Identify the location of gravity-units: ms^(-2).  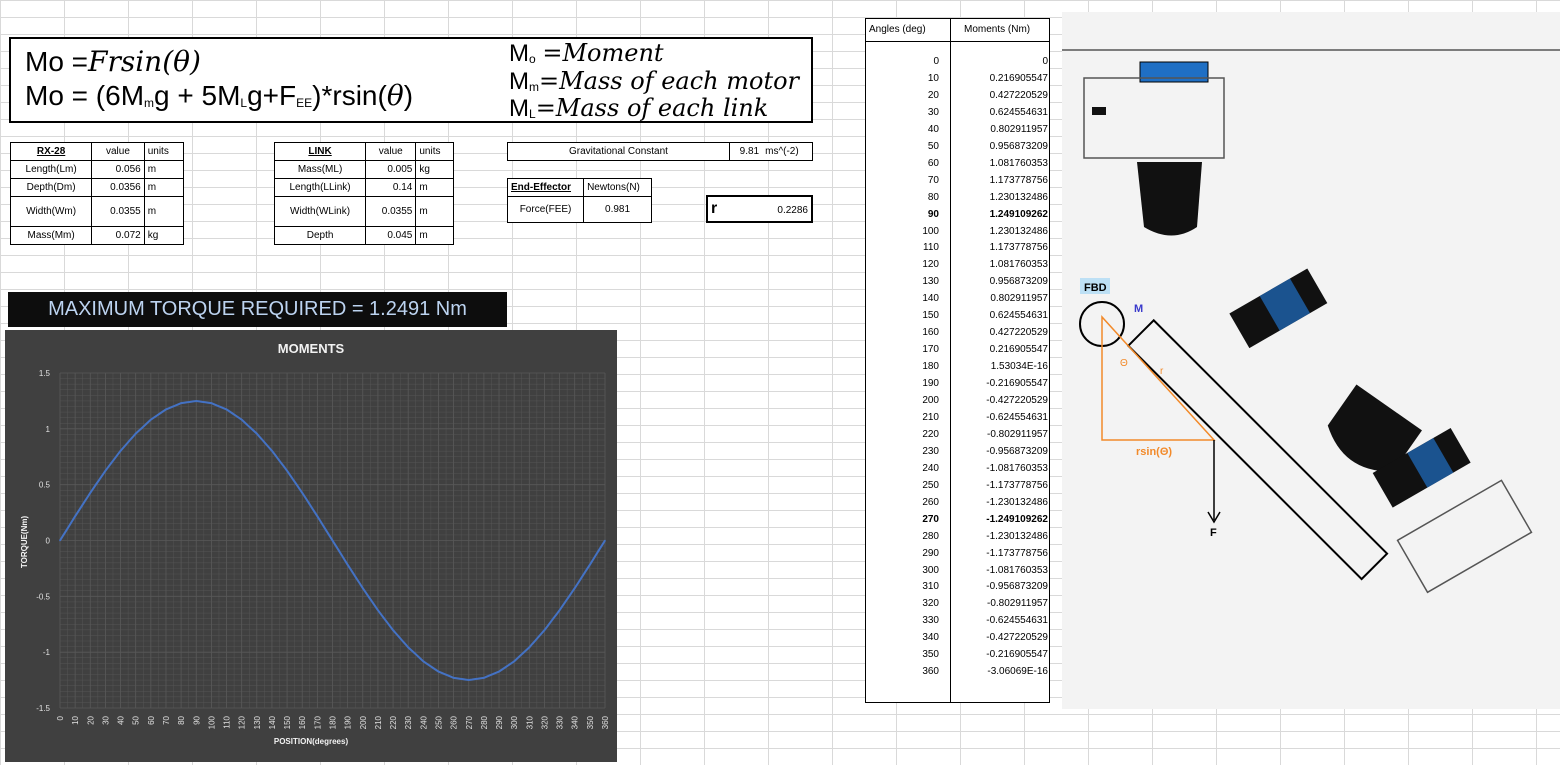
(788, 151).